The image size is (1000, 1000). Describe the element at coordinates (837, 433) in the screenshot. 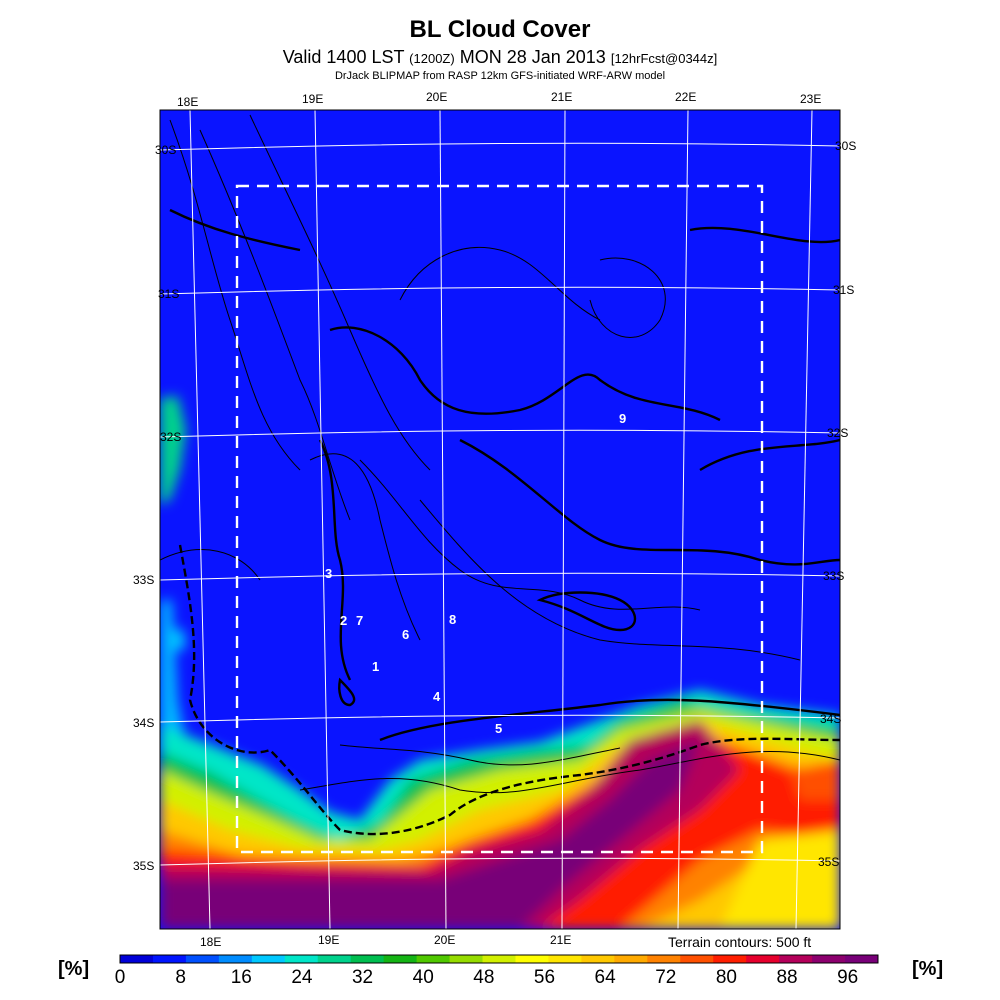

I see `lat-label-right: 32S` at that location.